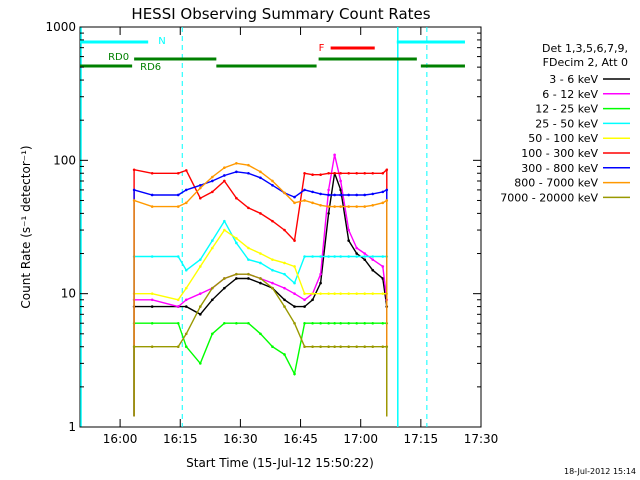 Image resolution: width=640 pixels, height=480 pixels. I want to click on rd6-label: RD6, so click(150, 67).